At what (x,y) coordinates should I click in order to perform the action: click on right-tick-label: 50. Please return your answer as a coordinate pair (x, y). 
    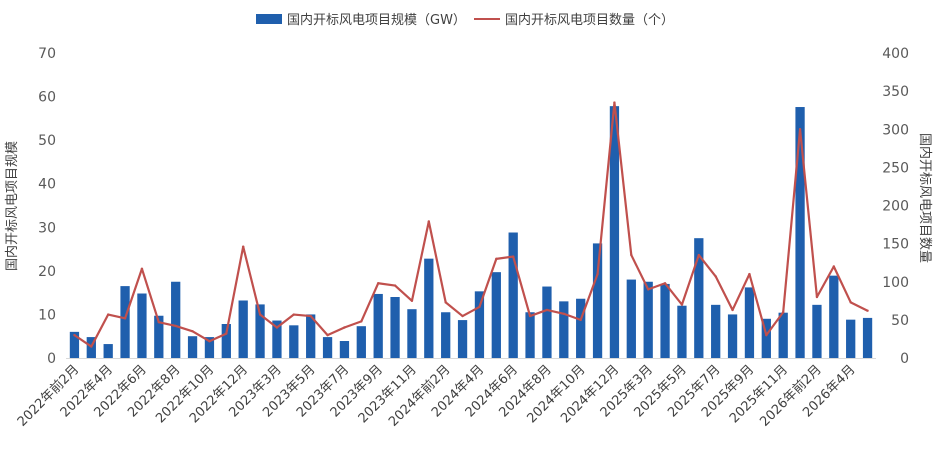
    Looking at the image, I should click on (900, 321).